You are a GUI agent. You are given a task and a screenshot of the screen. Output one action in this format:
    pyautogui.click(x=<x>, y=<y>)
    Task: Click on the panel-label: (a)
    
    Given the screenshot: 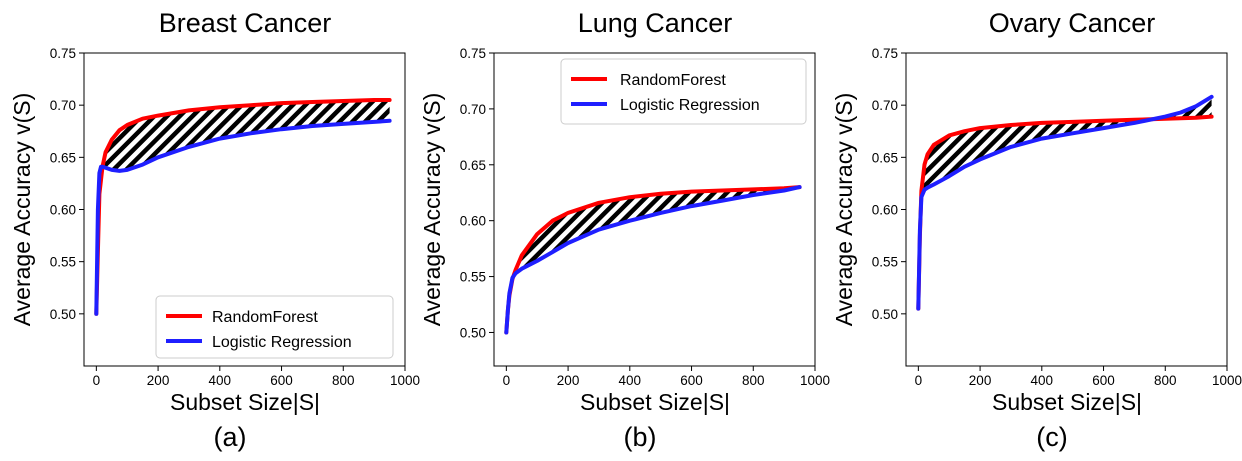 What is the action you would take?
    pyautogui.click(x=230, y=437)
    